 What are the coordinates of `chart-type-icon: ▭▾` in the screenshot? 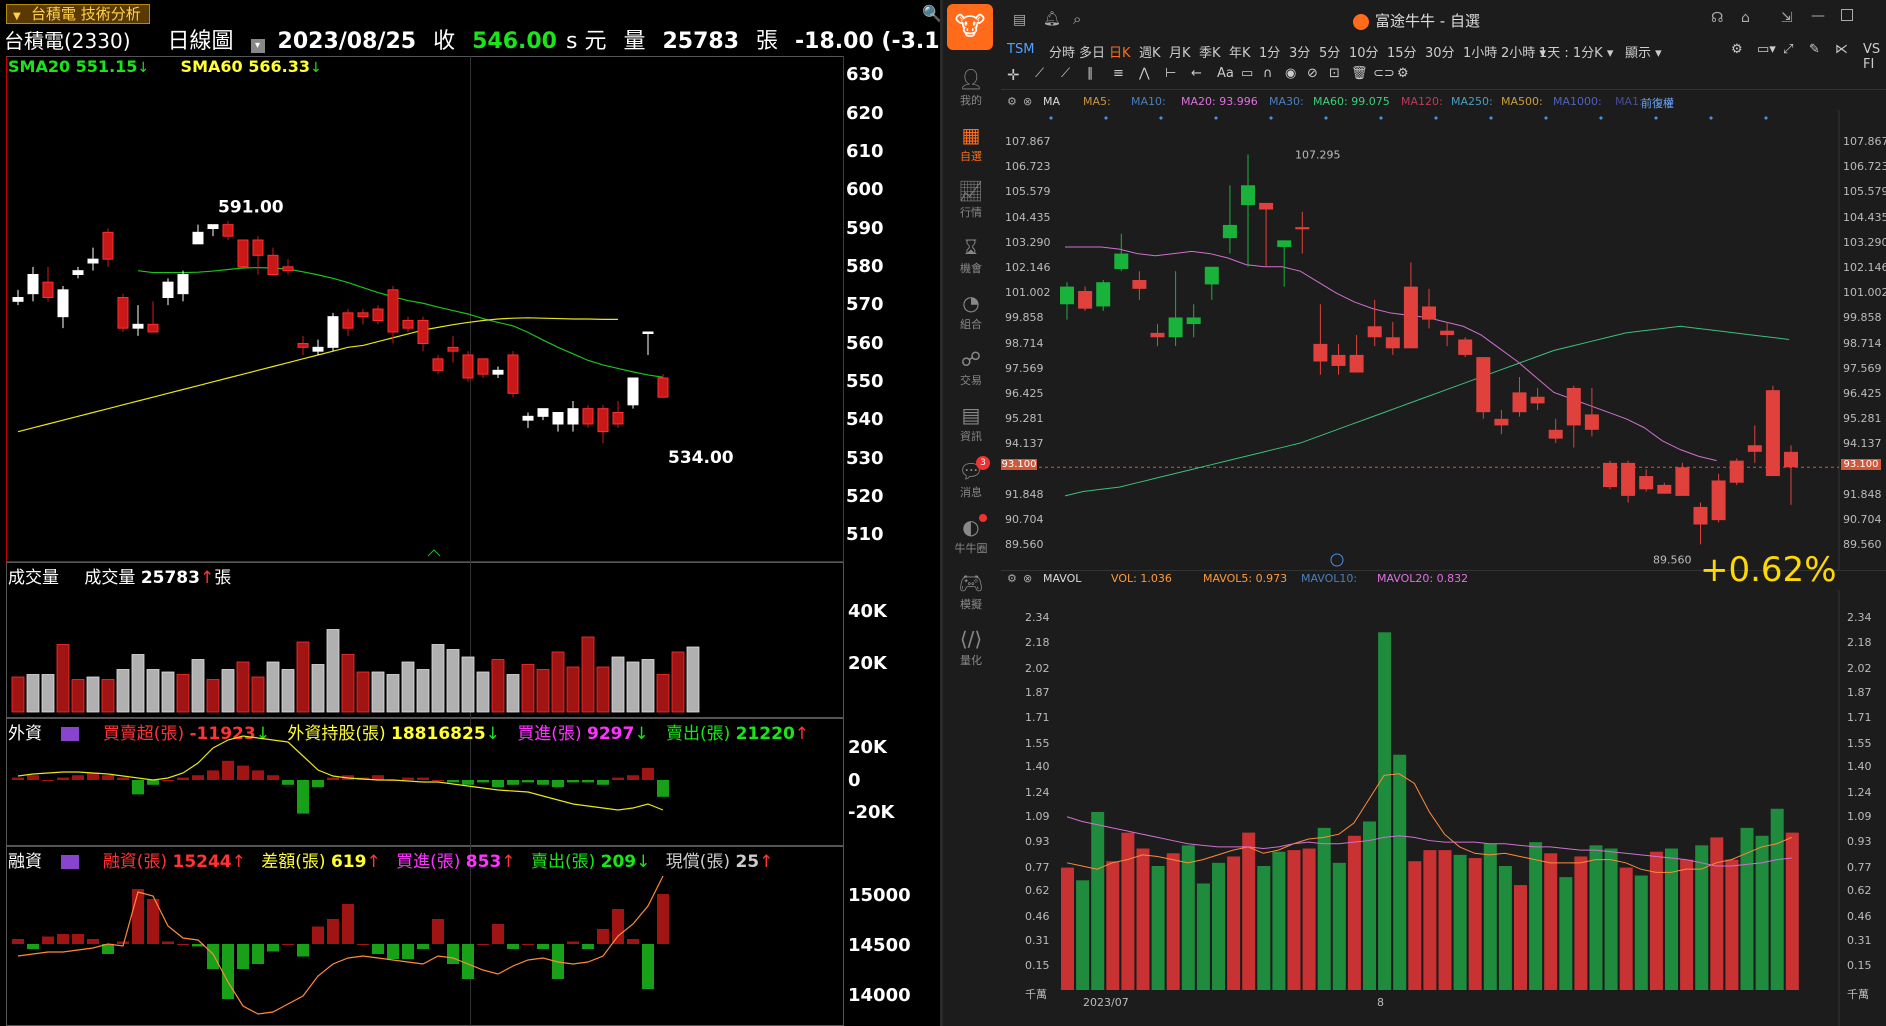 It's located at (1766, 49).